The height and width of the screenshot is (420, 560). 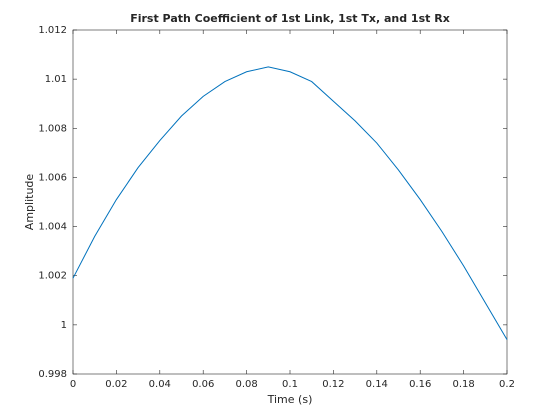 I want to click on x-tick-label: 0.06, so click(x=203, y=384).